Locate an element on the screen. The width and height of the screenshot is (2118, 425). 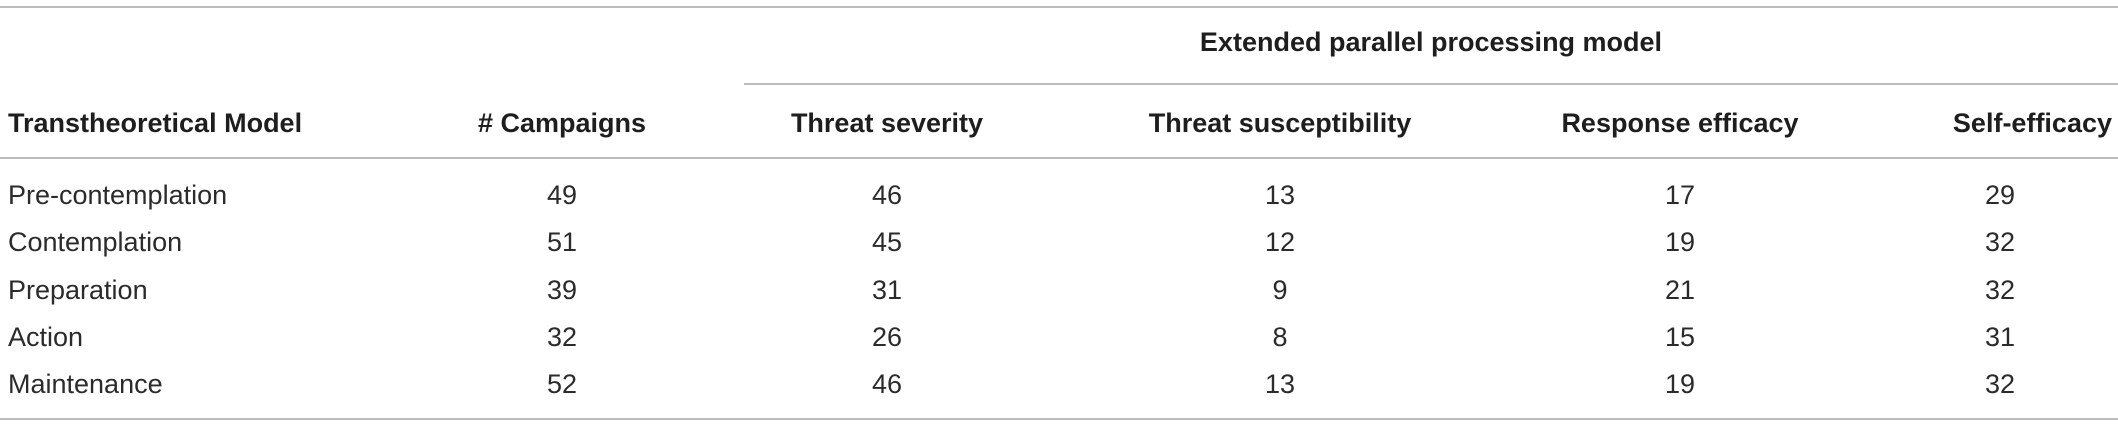
table-bottom-rule is located at coordinates (1059, 419).